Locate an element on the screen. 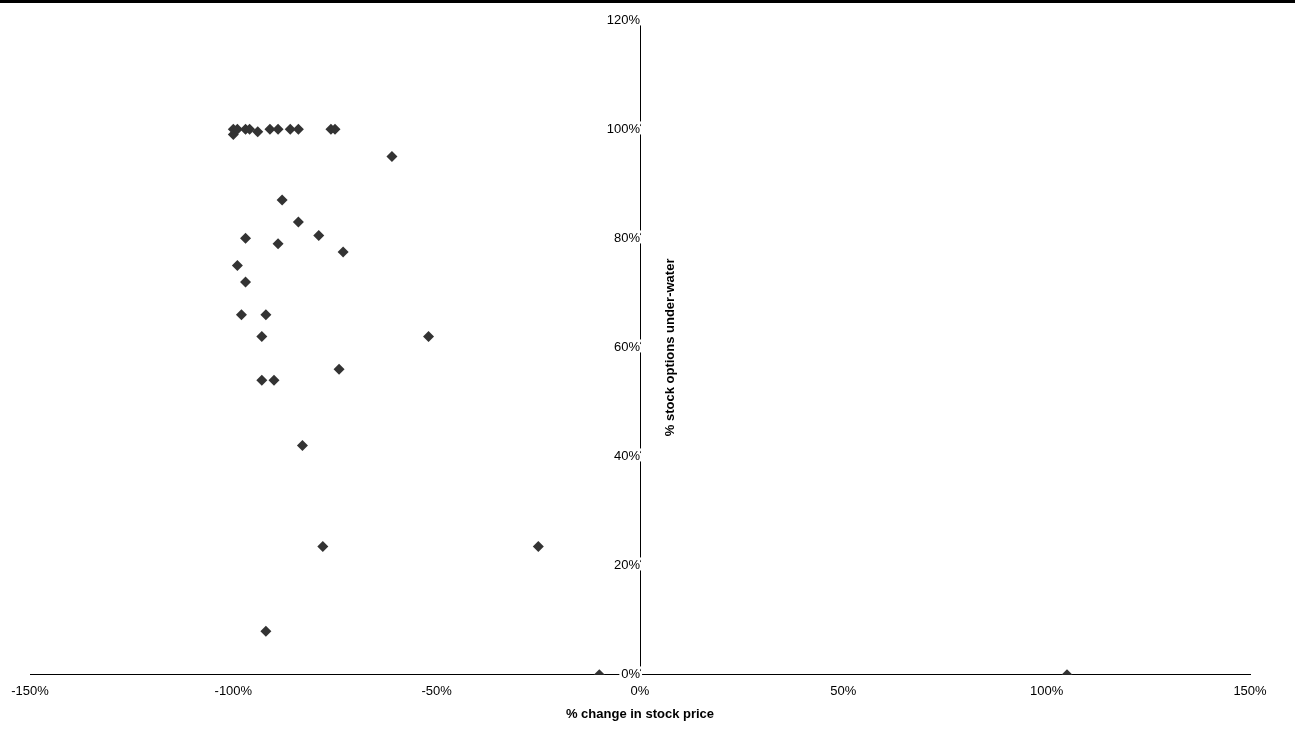 The image size is (1295, 736). y-axis-title: % stock options under-water is located at coordinates (669, 347).